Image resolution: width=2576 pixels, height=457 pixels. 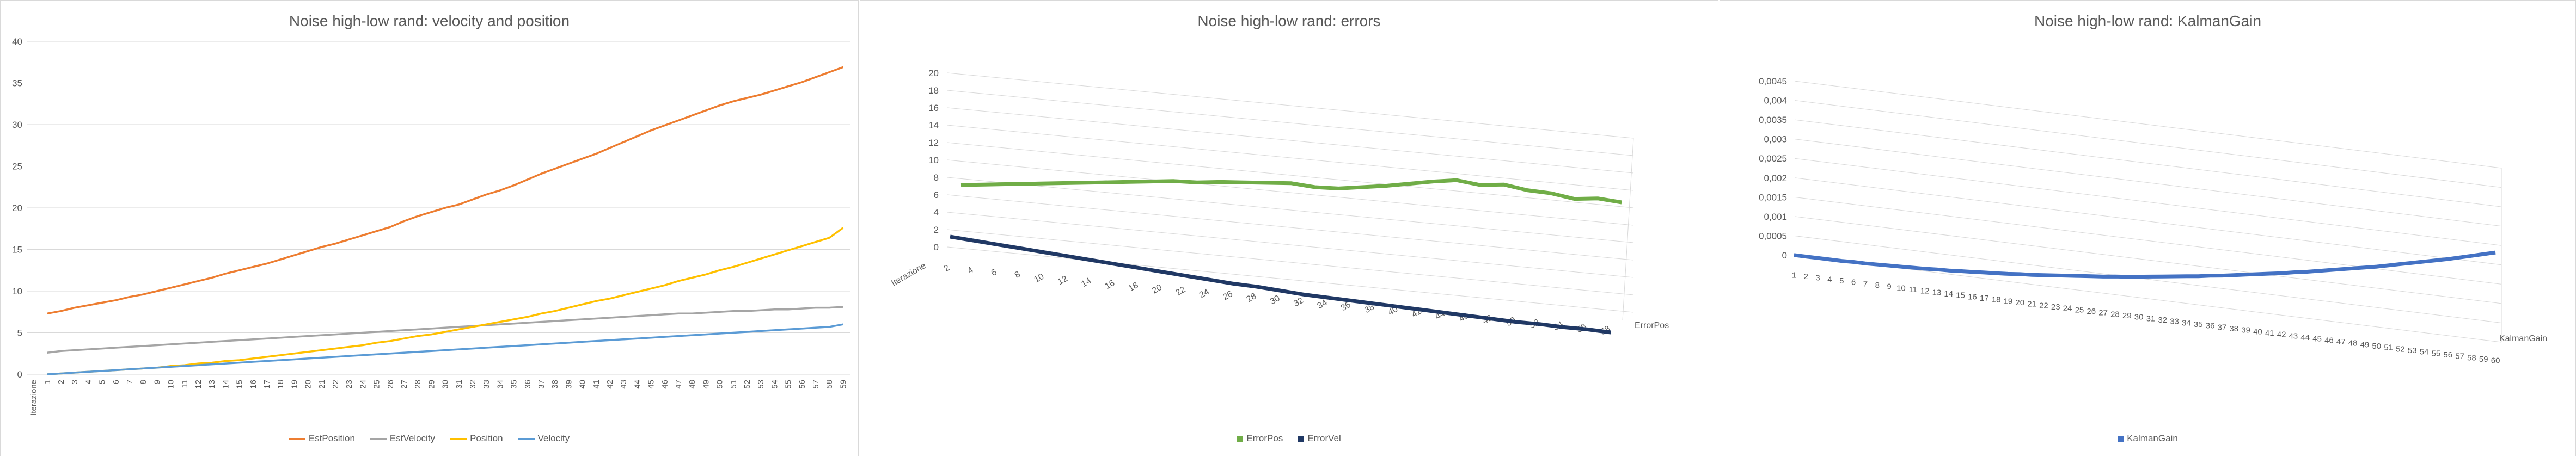 I want to click on legend-item: Velocity, so click(x=544, y=438).